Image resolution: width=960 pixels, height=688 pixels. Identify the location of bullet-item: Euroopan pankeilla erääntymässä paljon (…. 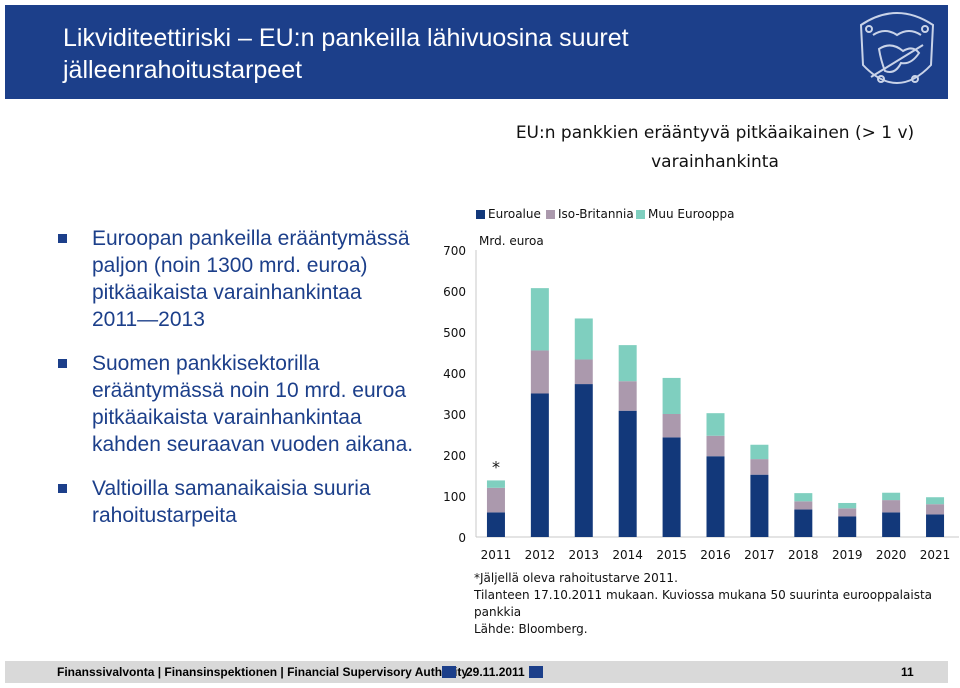
(244, 279).